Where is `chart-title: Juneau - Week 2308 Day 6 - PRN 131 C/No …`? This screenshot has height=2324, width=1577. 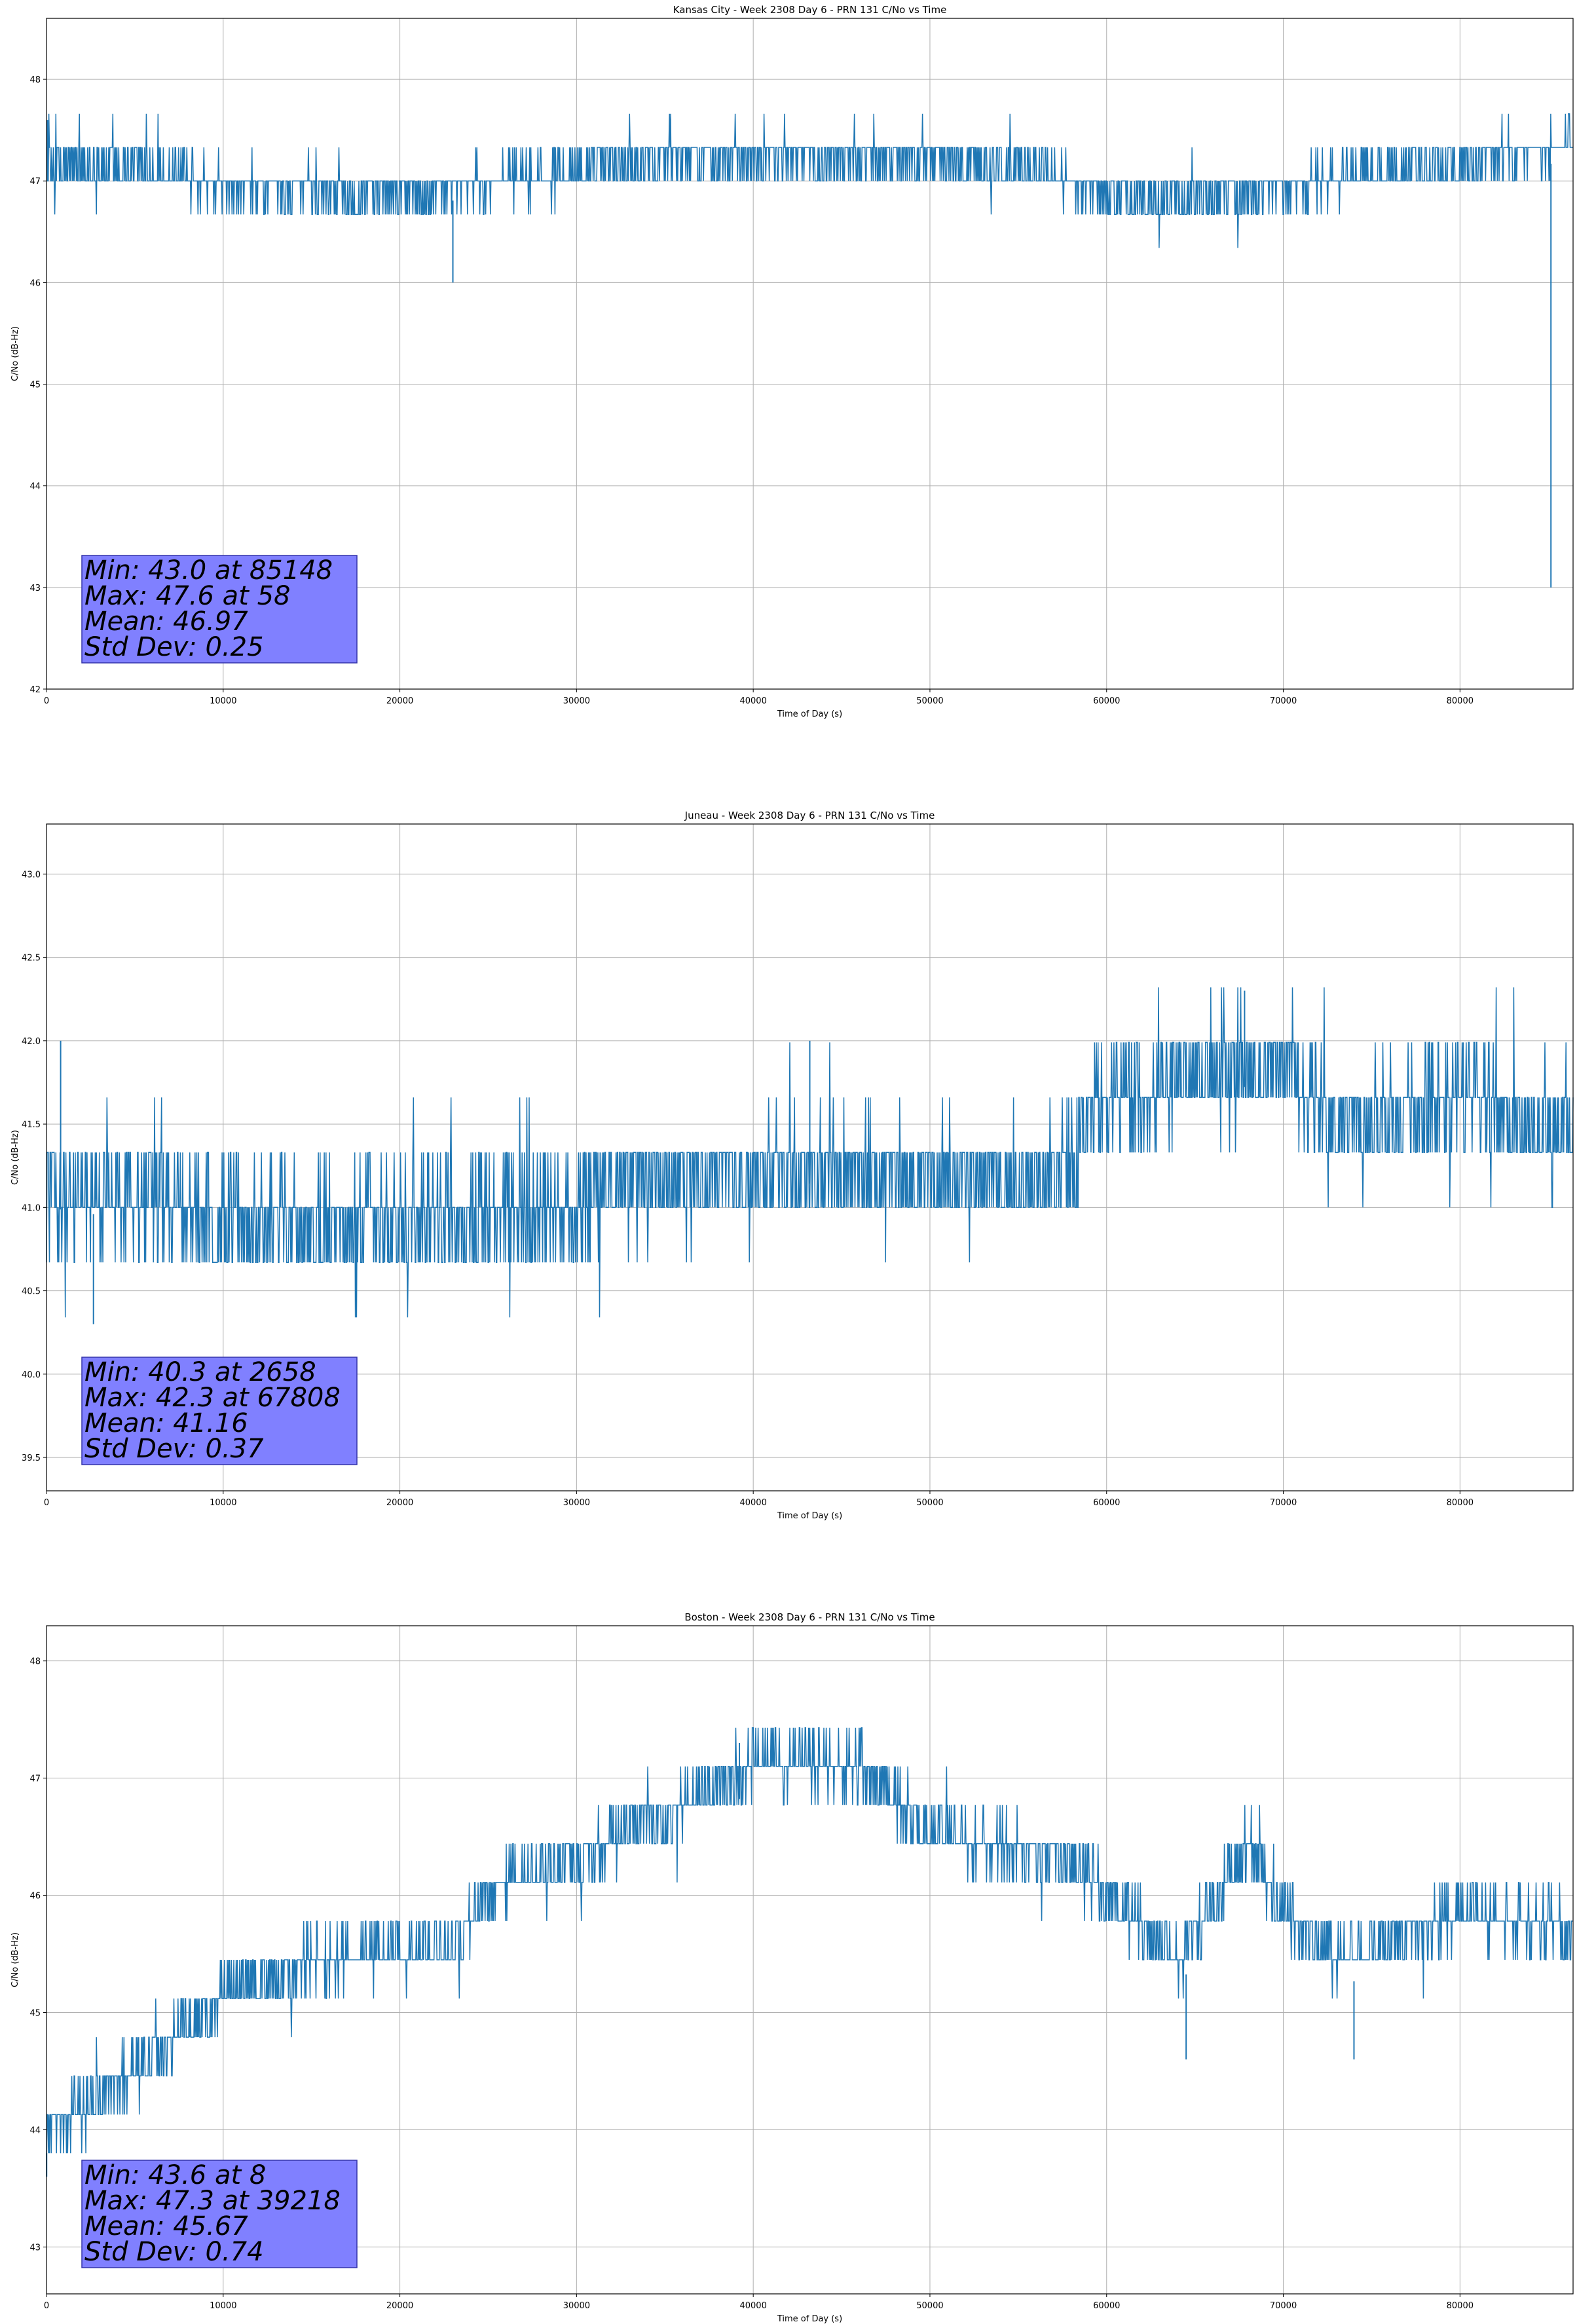
chart-title: Juneau - Week 2308 Day 6 - PRN 131 C/No … is located at coordinates (809, 815).